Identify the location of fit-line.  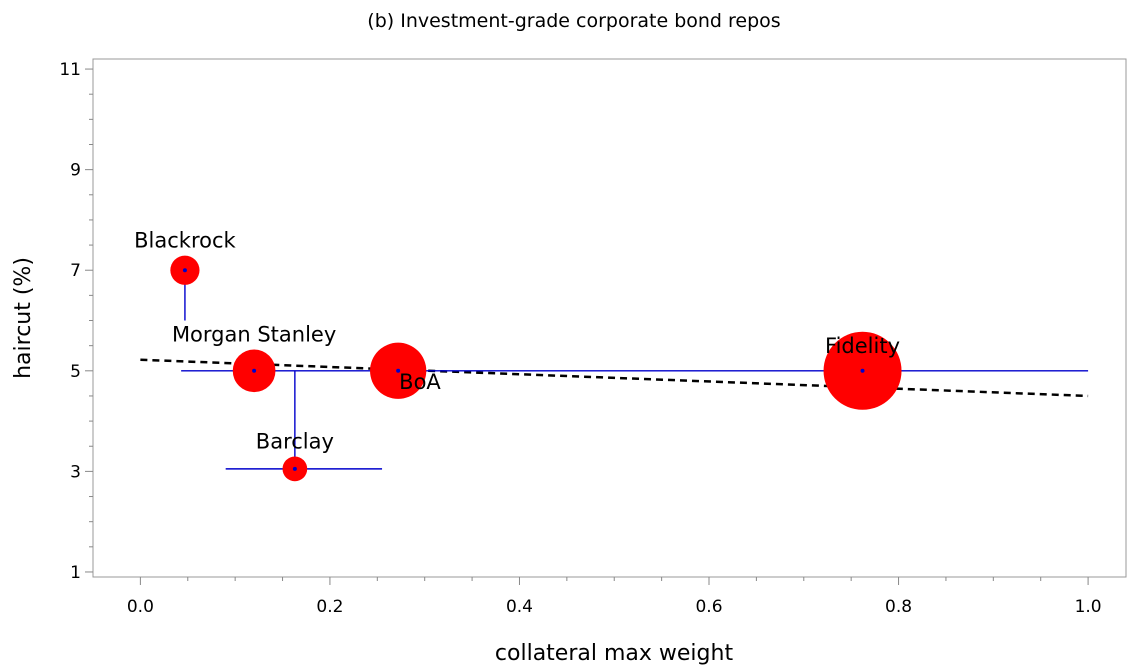
(614, 378).